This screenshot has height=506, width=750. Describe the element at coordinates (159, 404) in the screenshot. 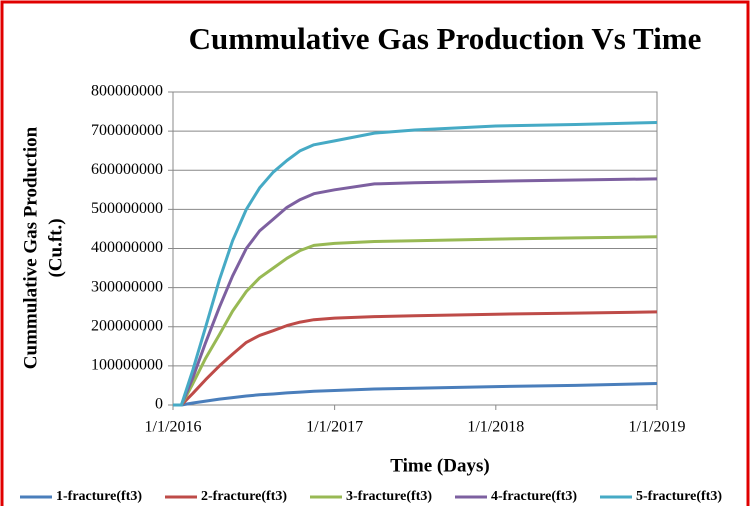

I see `y-tick-label: 0` at that location.